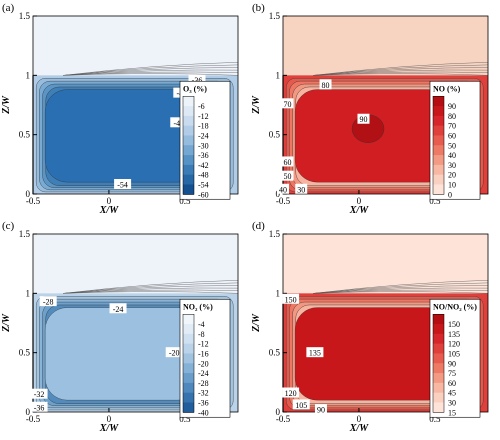  I want to click on colorbar-tick-label: 15, so click(452, 412).